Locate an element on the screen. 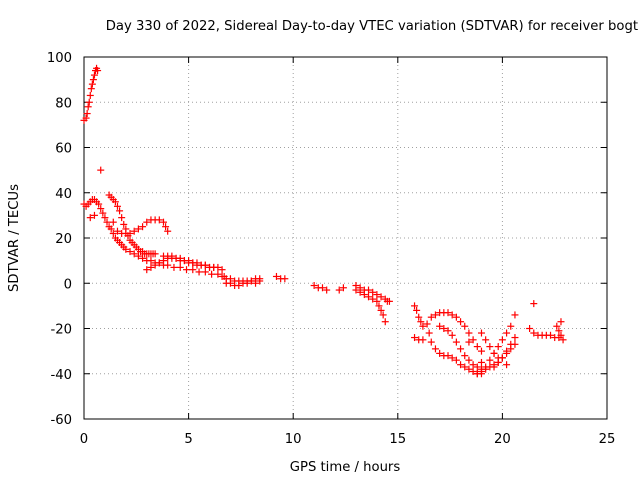  y-axis-label: SDTVAR / TECUs is located at coordinates (14, 238).